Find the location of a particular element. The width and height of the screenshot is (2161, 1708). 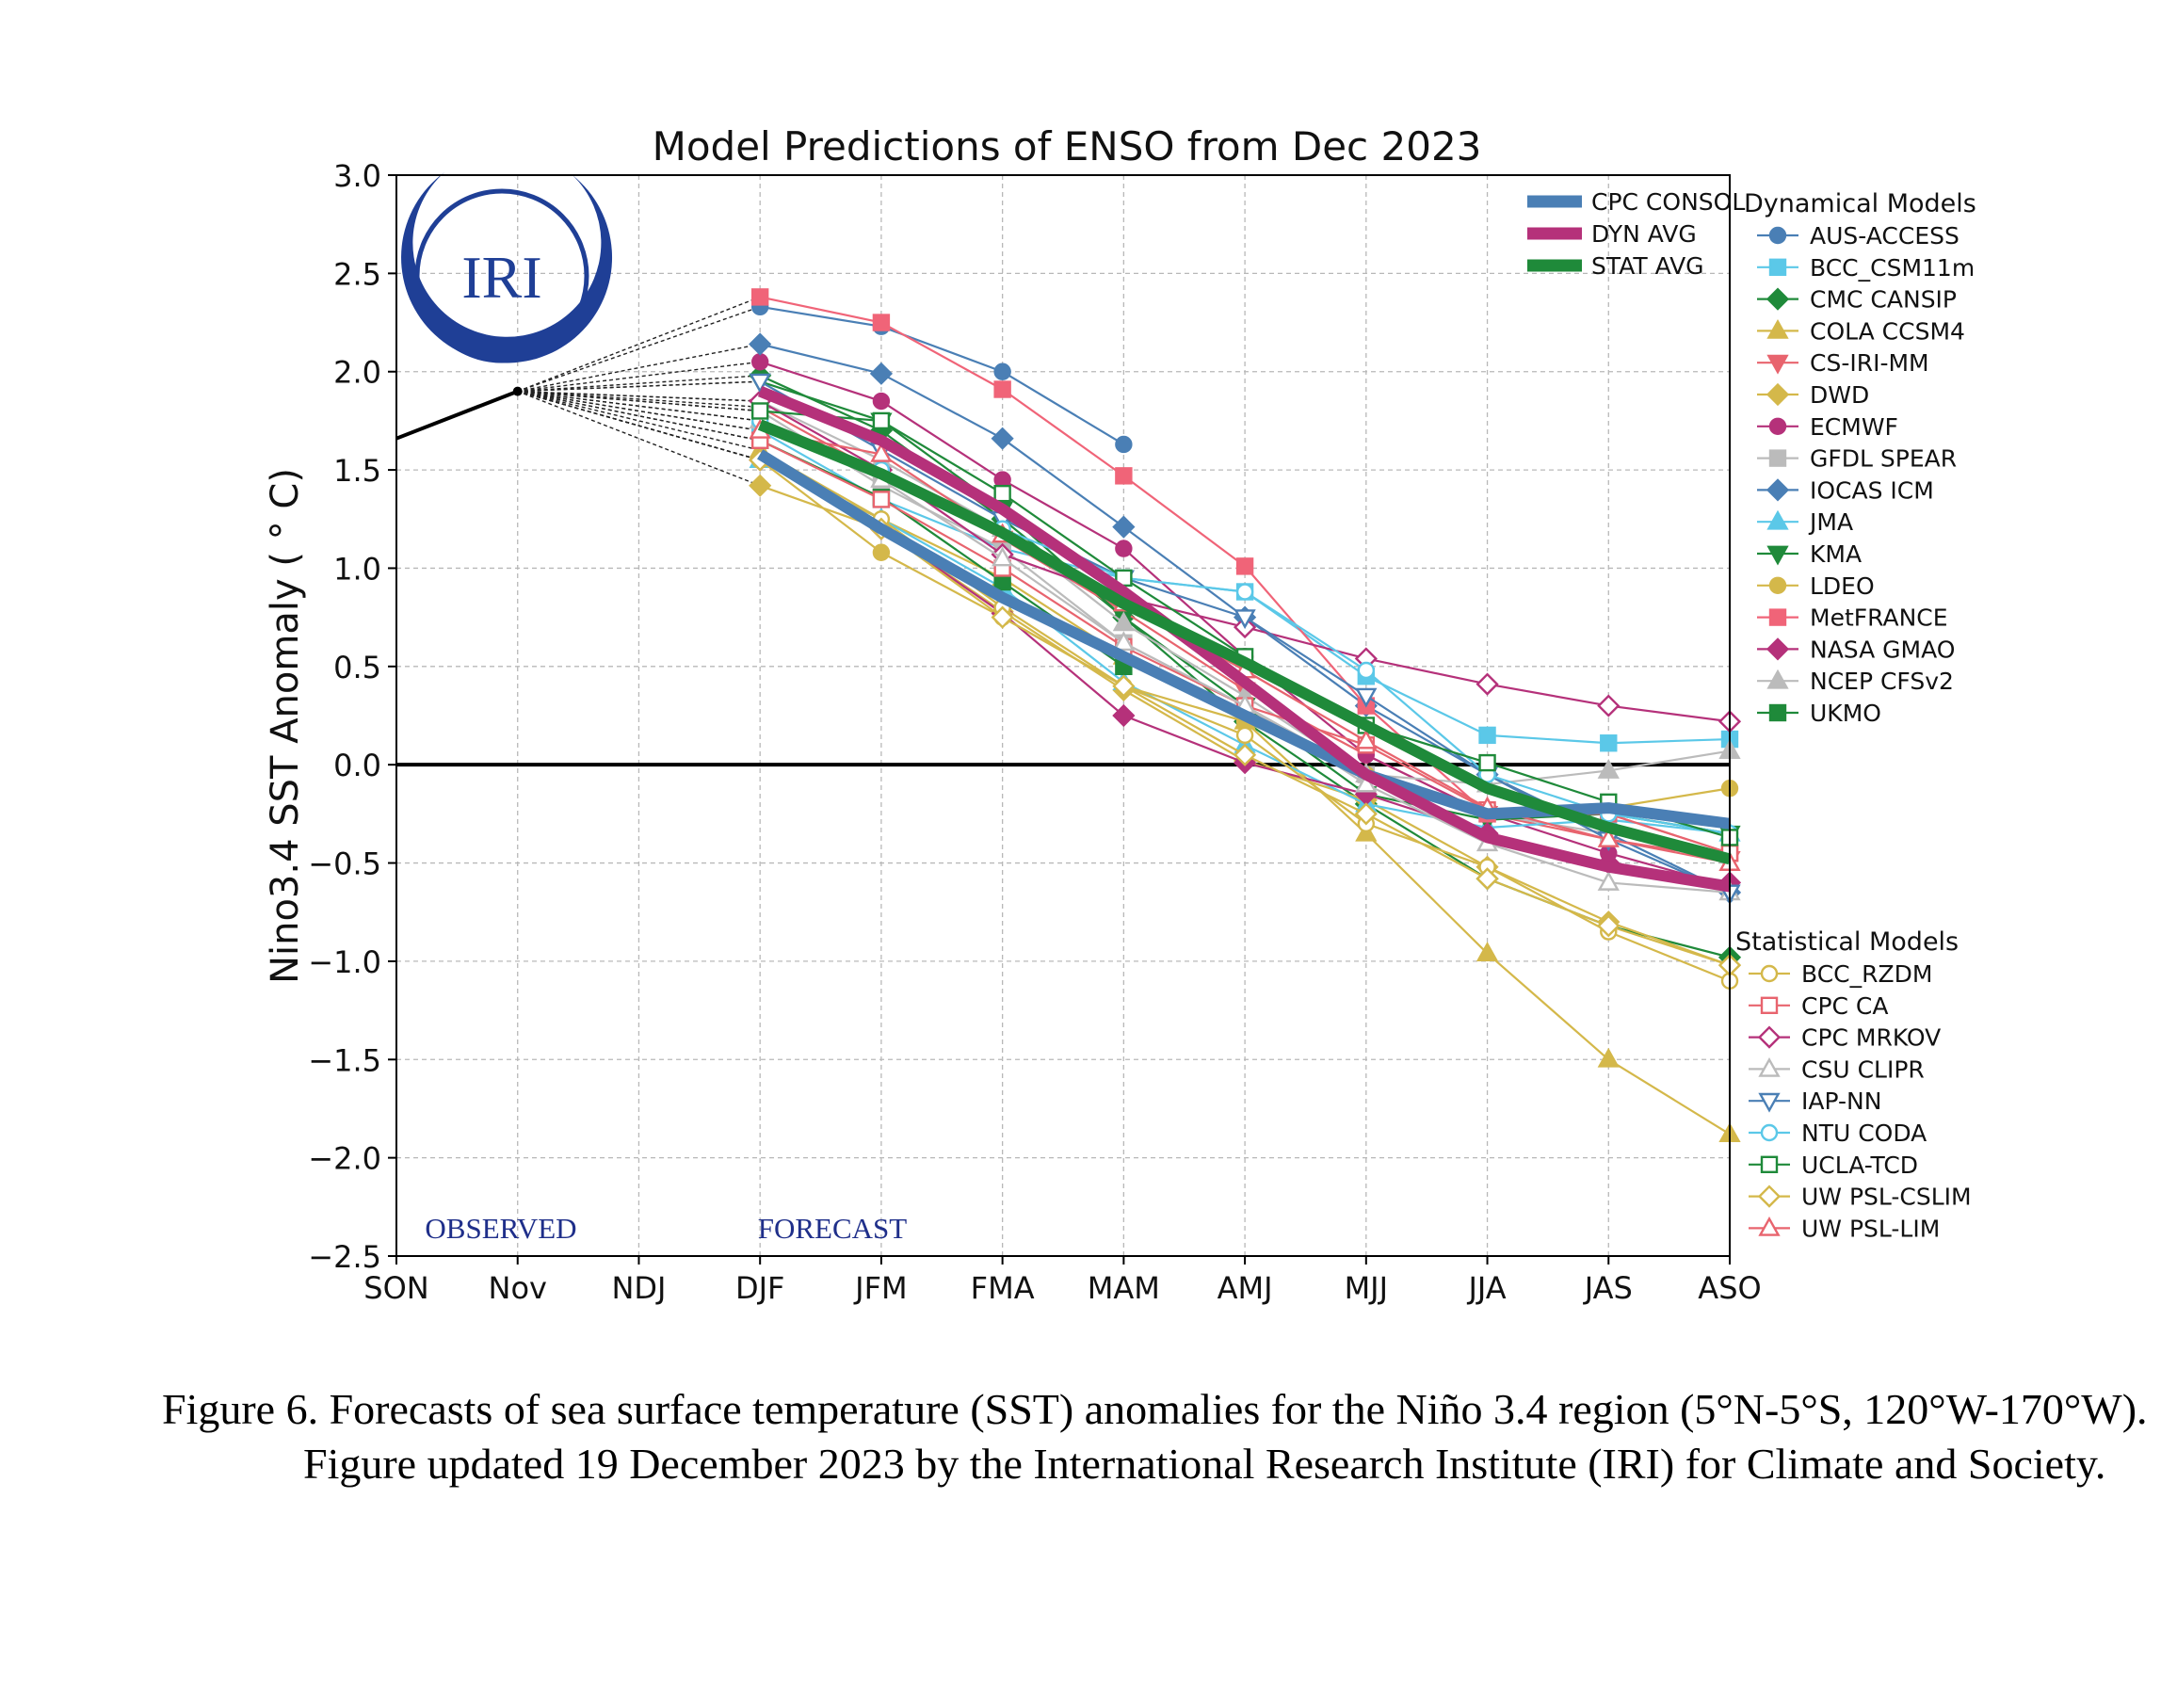

legend-label-cpc-consol: CPC CONSOL is located at coordinates (1668, 202).